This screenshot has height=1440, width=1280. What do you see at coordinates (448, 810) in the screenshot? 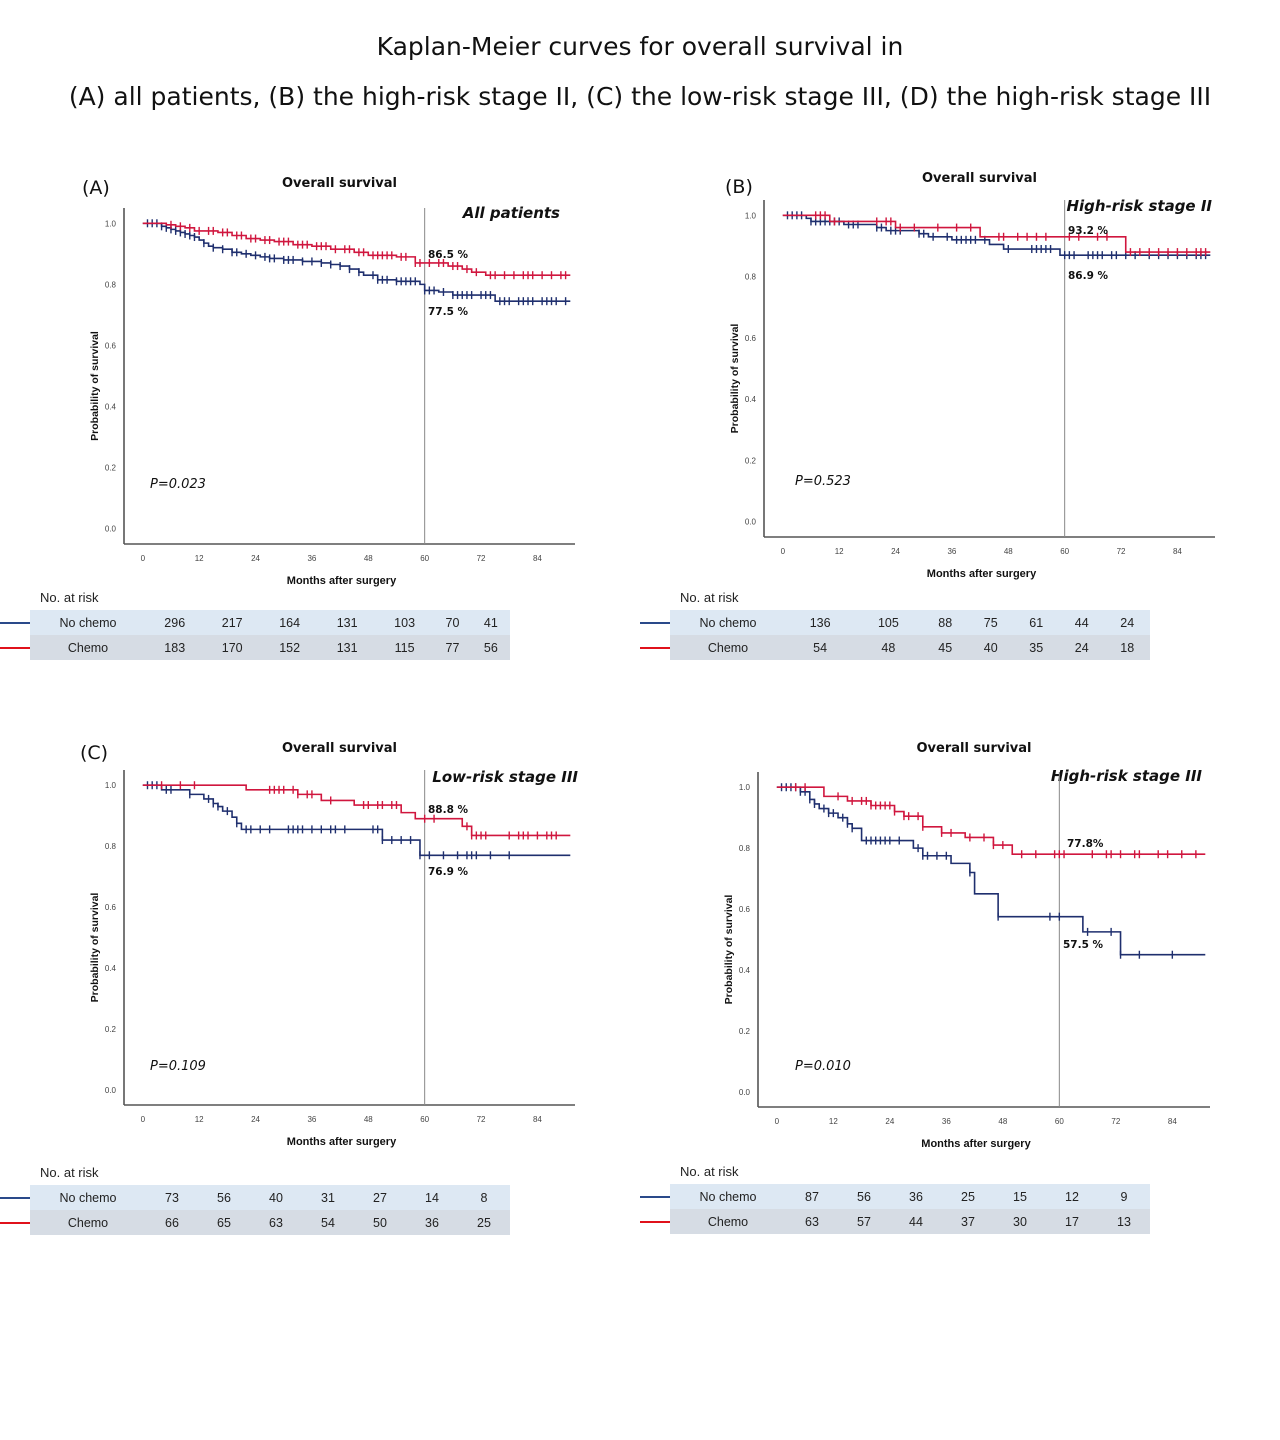
I see `annotation-chemo-5yr: 88.8 %` at bounding box center [448, 810].